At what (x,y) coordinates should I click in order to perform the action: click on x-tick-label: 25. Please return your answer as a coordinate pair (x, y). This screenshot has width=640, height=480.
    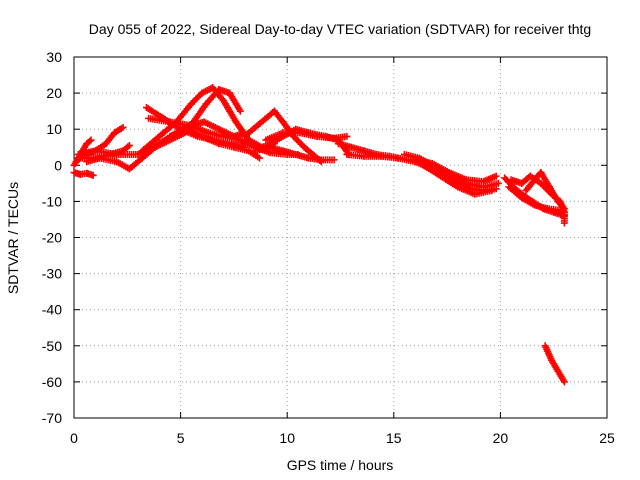
    Looking at the image, I should click on (607, 438).